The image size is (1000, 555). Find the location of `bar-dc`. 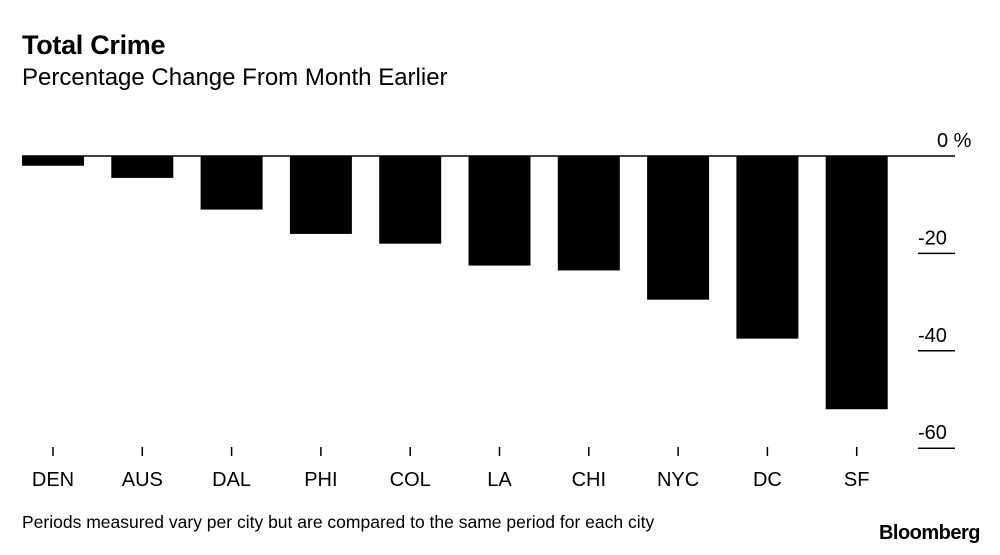

bar-dc is located at coordinates (767, 247).